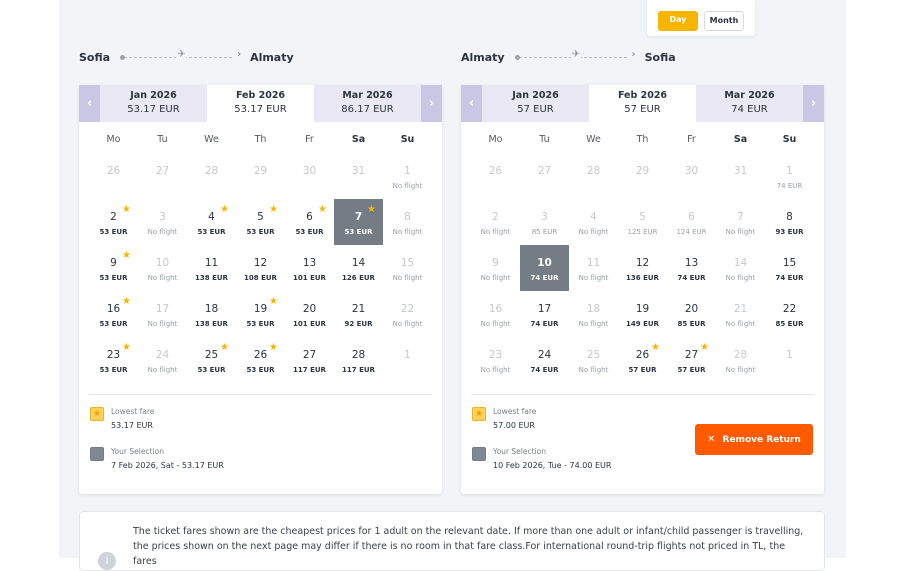 This screenshot has width=900, height=571. What do you see at coordinates (724, 21) in the screenshot?
I see `month-view-button: Month` at bounding box center [724, 21].